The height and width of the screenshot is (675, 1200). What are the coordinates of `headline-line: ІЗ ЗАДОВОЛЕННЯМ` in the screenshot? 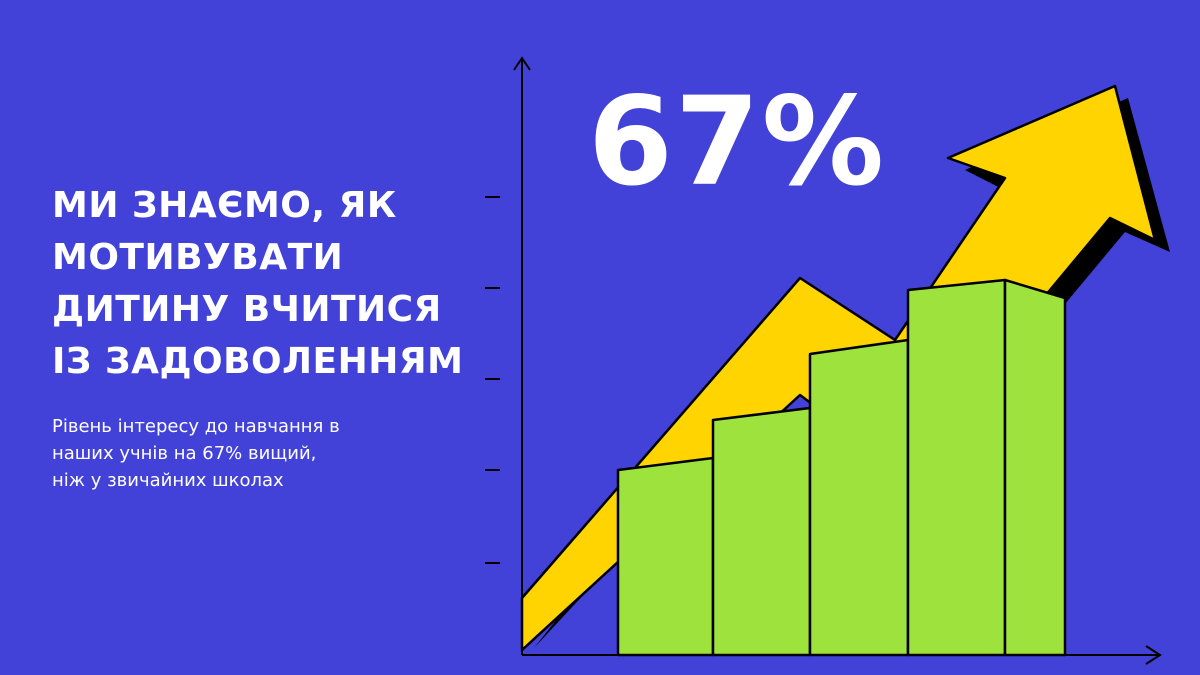 It's located at (258, 361).